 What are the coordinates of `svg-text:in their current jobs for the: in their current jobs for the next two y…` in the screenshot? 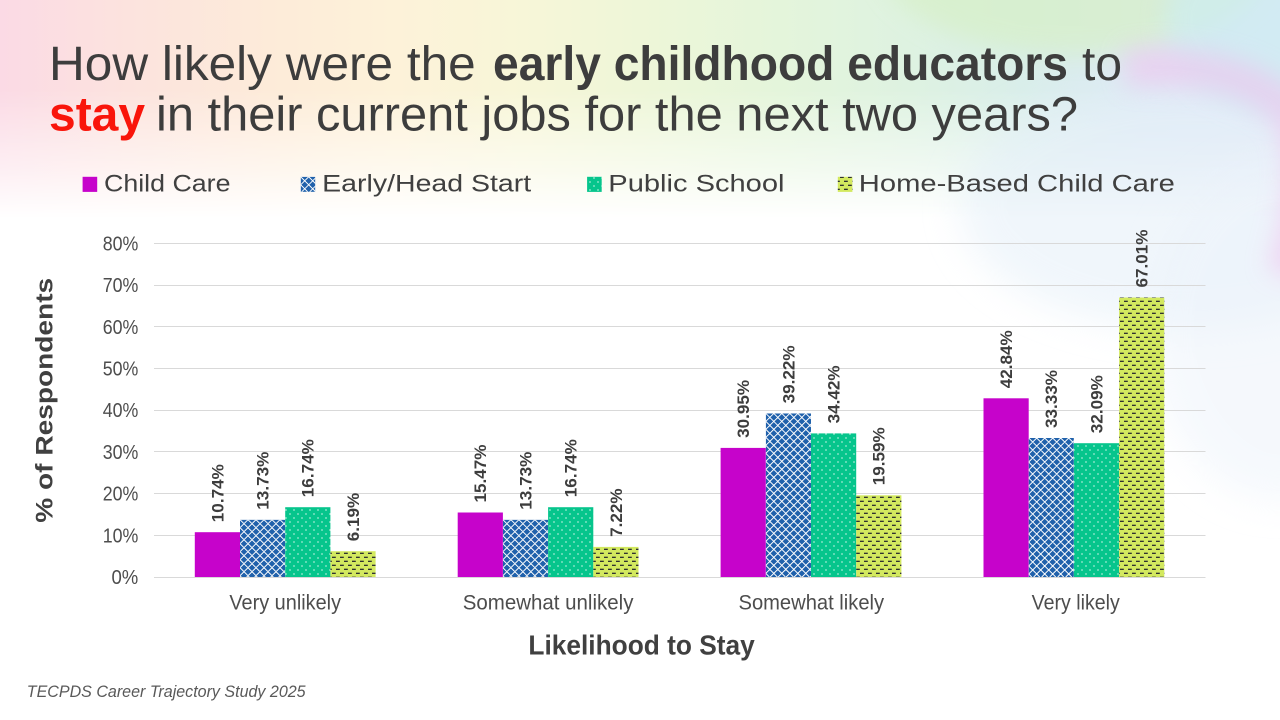 It's located at (617, 115).